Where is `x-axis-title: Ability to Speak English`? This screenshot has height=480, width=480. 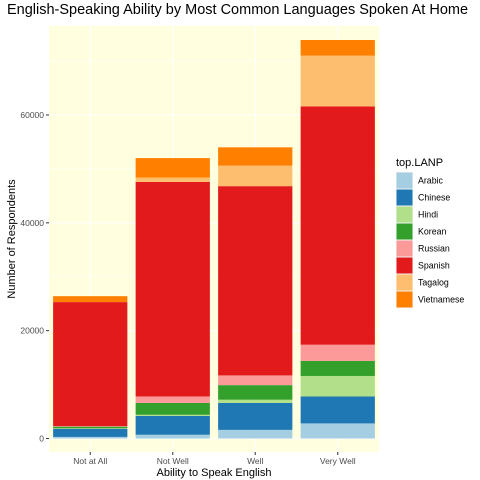 x-axis-title: Ability to Speak English is located at coordinates (214, 473).